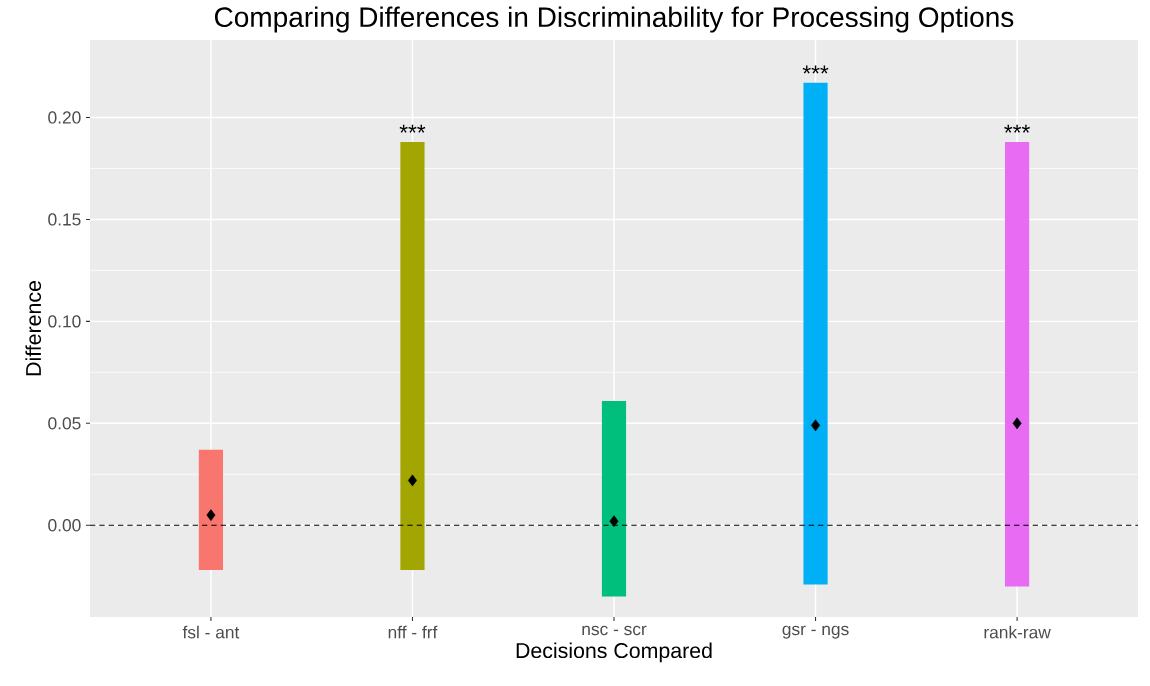 The width and height of the screenshot is (1150, 686). Describe the element at coordinates (1017, 632) in the screenshot. I see `x-tick-label: rank-raw` at that location.